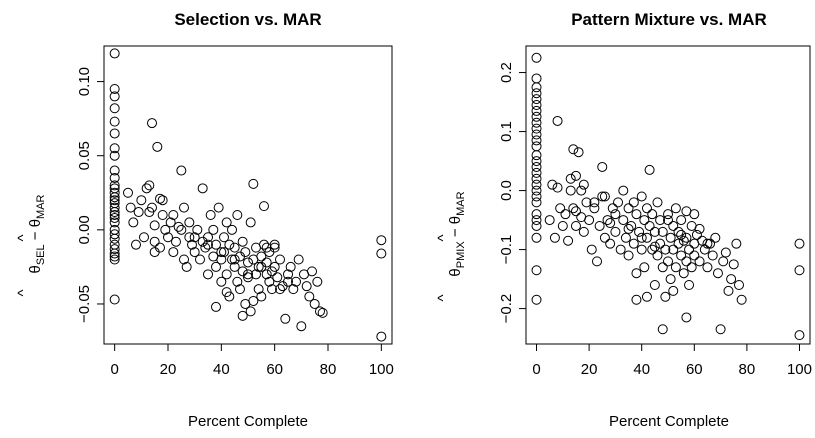 The image size is (815, 438). What do you see at coordinates (35, 235) in the screenshot?
I see `y-axis-label-minus: −` at bounding box center [35, 235].